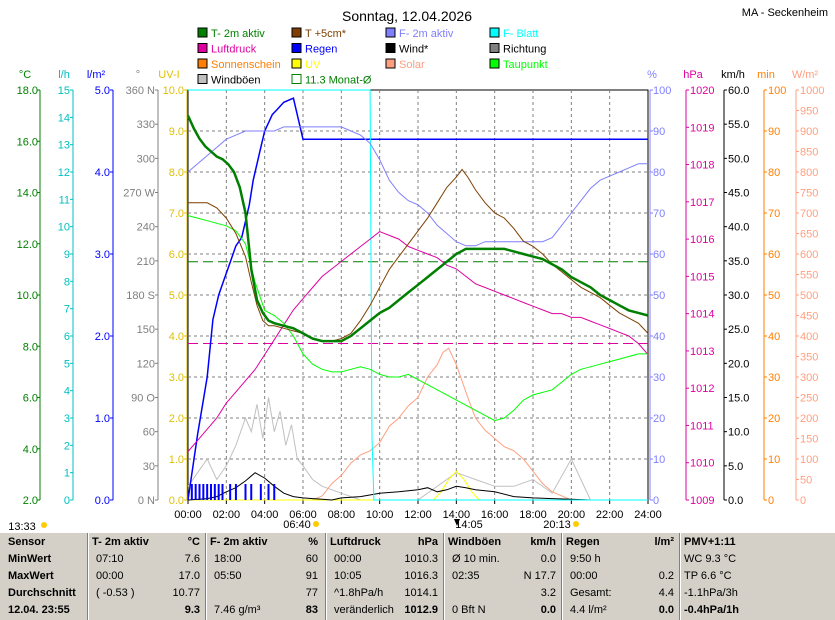  I want to click on axis-label-dir: 360 N, so click(140, 91).